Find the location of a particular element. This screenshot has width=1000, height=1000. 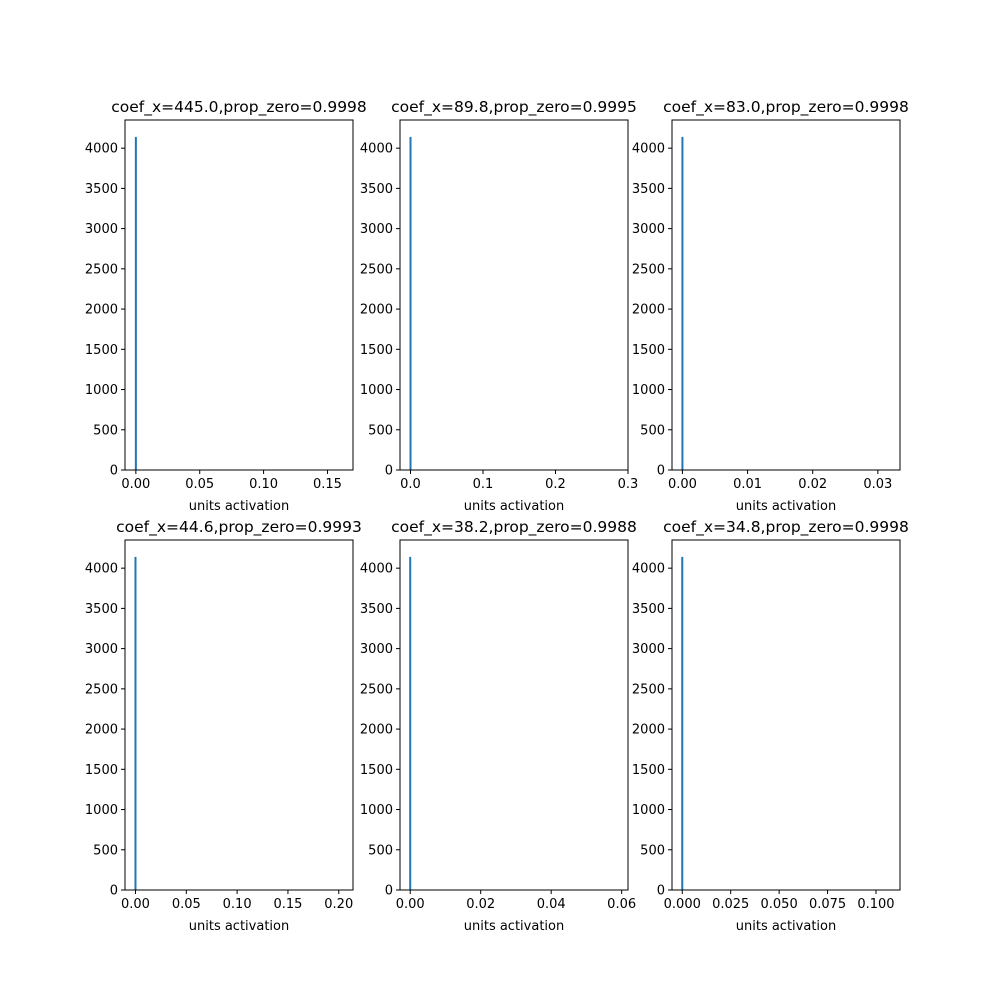

panel-title: coef_x=89.8,prop_zero=0.9995 is located at coordinates (514, 107).